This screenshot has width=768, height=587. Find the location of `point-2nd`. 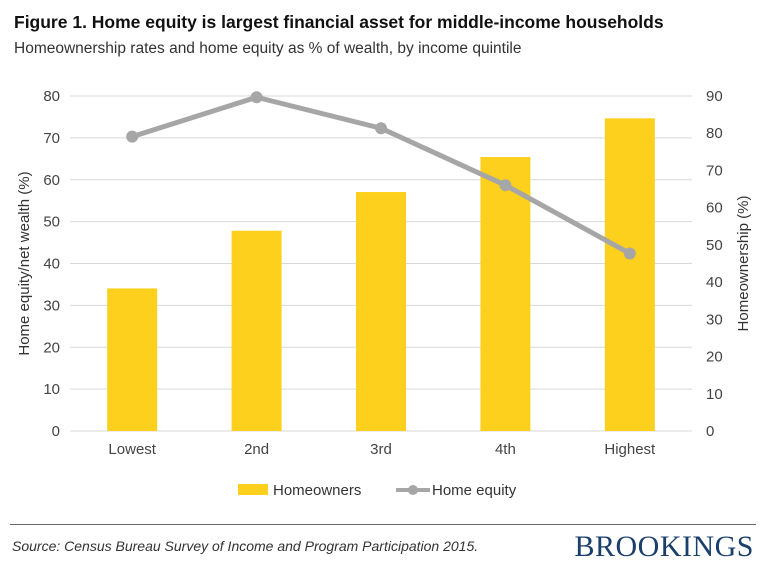

point-2nd is located at coordinates (256, 97).